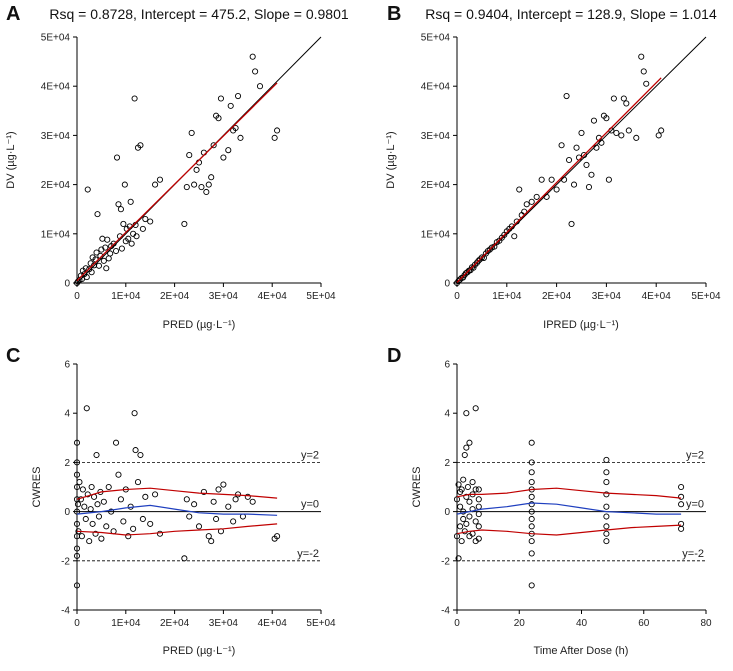  What do you see at coordinates (175, 296) in the screenshot?
I see `x-tick-label: 2E+04` at bounding box center [175, 296].